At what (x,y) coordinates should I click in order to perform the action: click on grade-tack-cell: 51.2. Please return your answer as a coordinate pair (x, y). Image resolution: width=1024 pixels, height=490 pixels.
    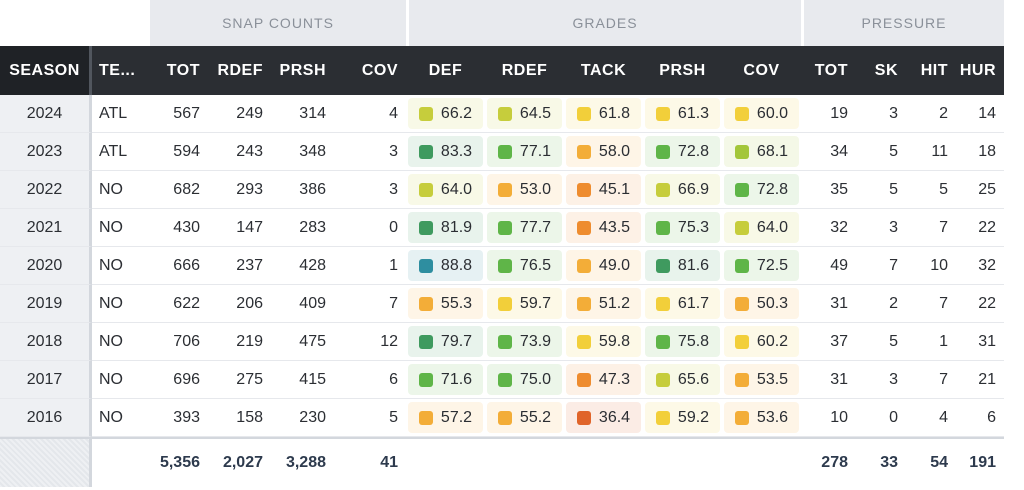
    Looking at the image, I should click on (603, 304).